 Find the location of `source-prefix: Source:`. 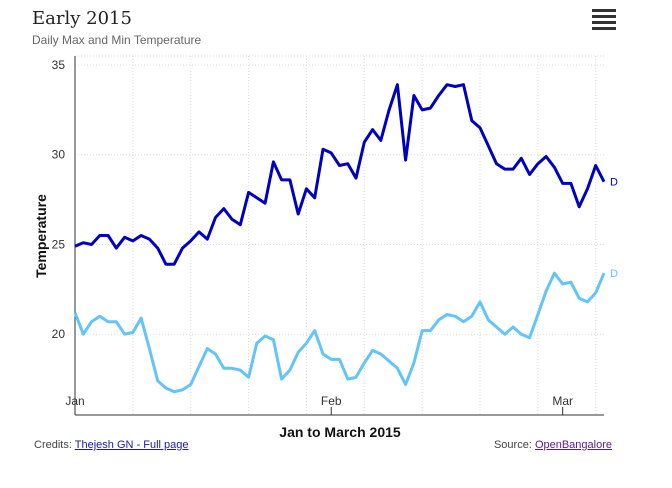

source-prefix: Source: is located at coordinates (512, 445).